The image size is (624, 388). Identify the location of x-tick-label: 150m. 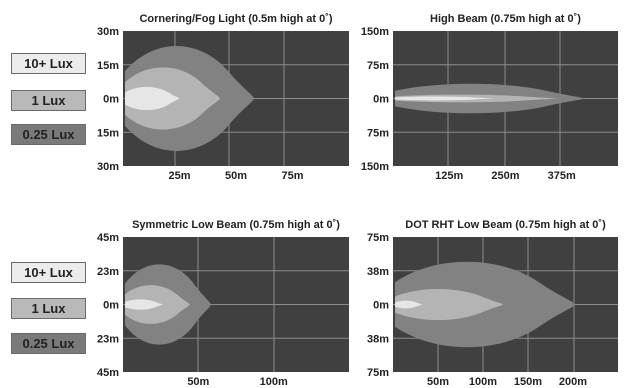
(528, 382).